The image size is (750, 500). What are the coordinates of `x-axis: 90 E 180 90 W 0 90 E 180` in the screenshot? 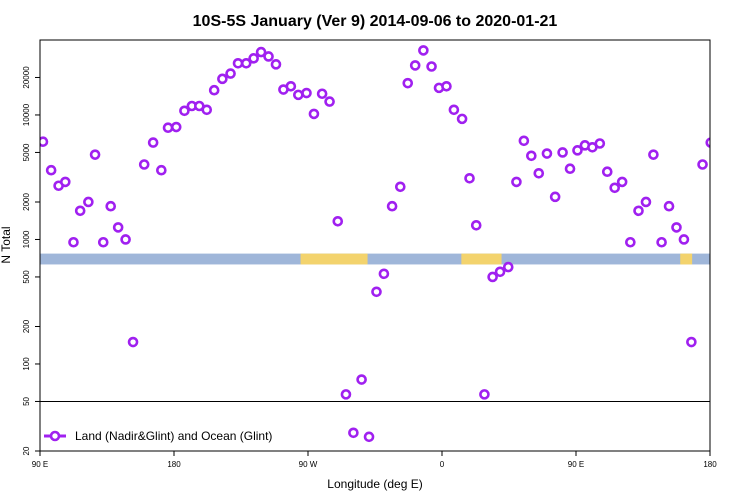 It's located at (374, 460).